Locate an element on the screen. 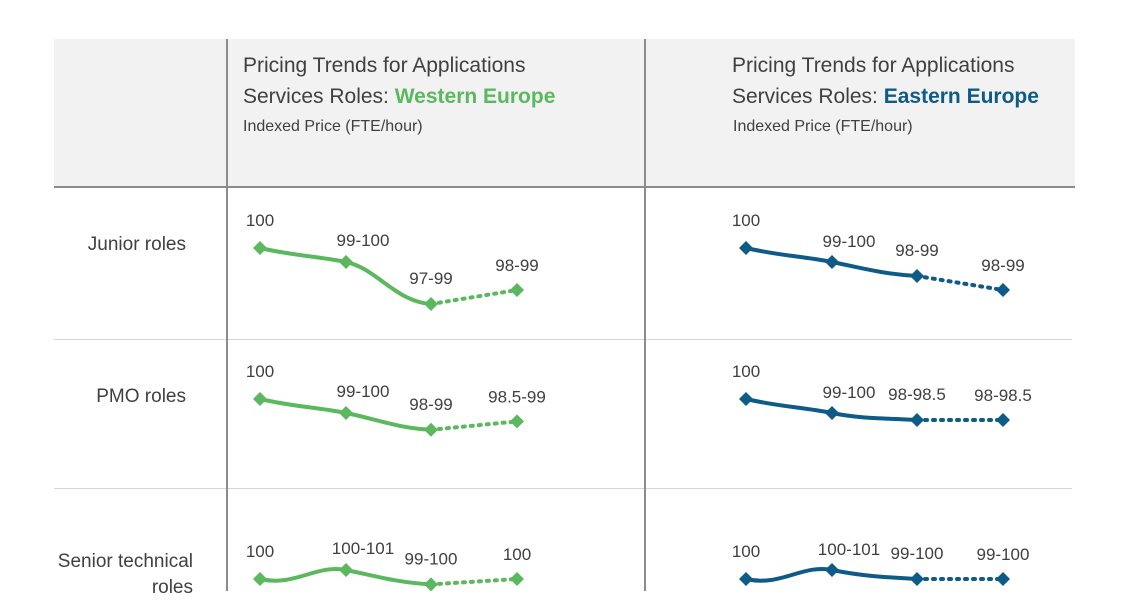 This screenshot has width=1130, height=601. column-subtitle-western: Indexed Price (FTE/hour) is located at coordinates (333, 126).